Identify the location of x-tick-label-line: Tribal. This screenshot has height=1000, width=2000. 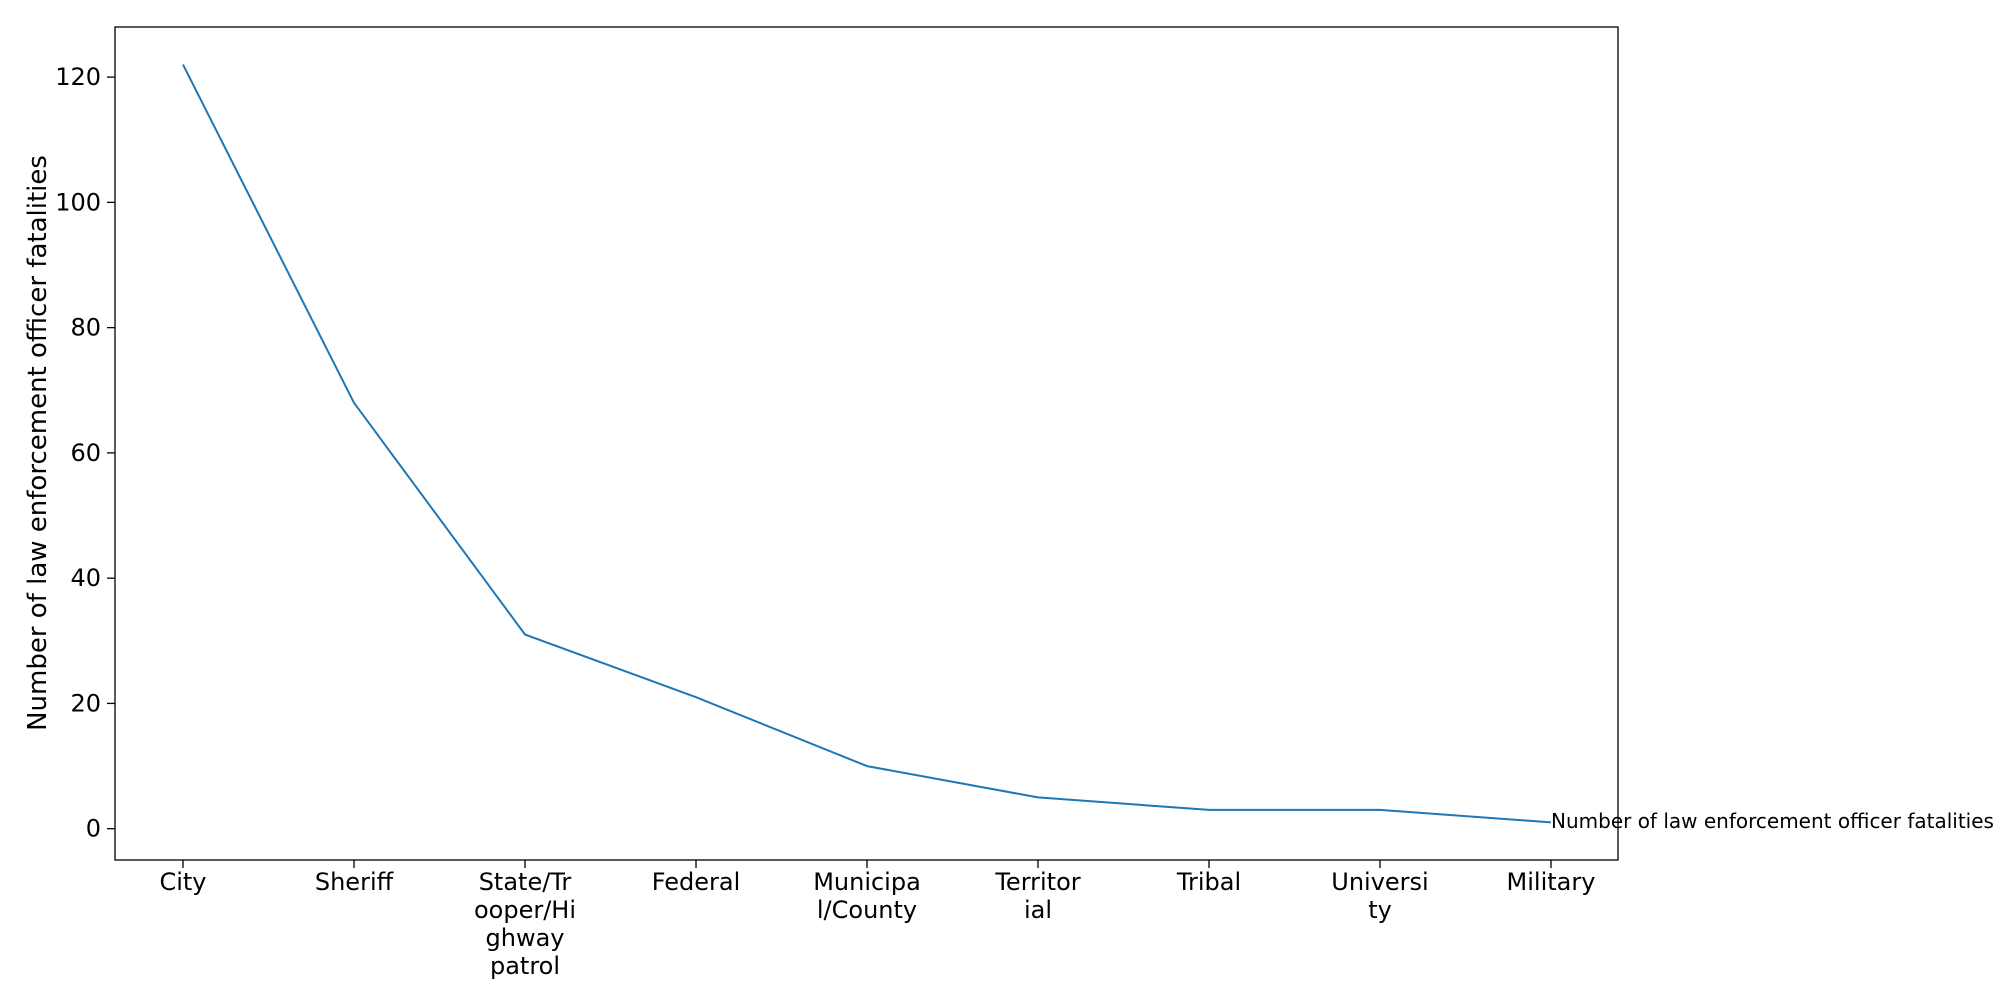
(1208, 882).